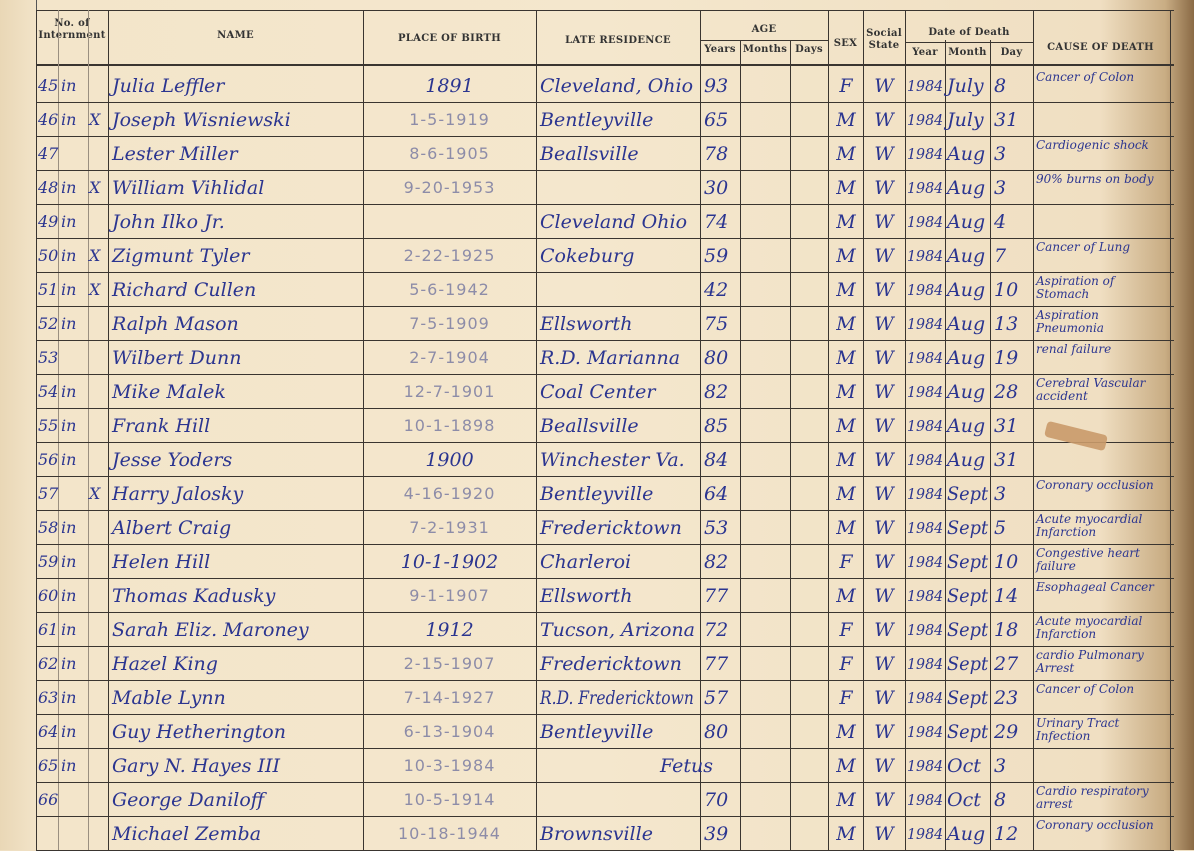  What do you see at coordinates (48, 527) in the screenshot?
I see `cell-no: 58` at bounding box center [48, 527].